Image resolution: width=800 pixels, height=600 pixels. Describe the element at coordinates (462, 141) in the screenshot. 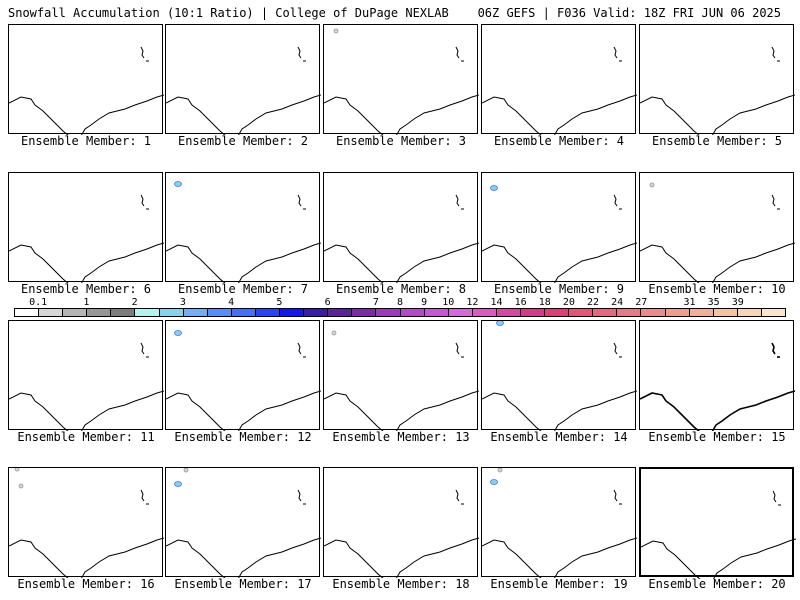

I see `member-number: 3` at that location.